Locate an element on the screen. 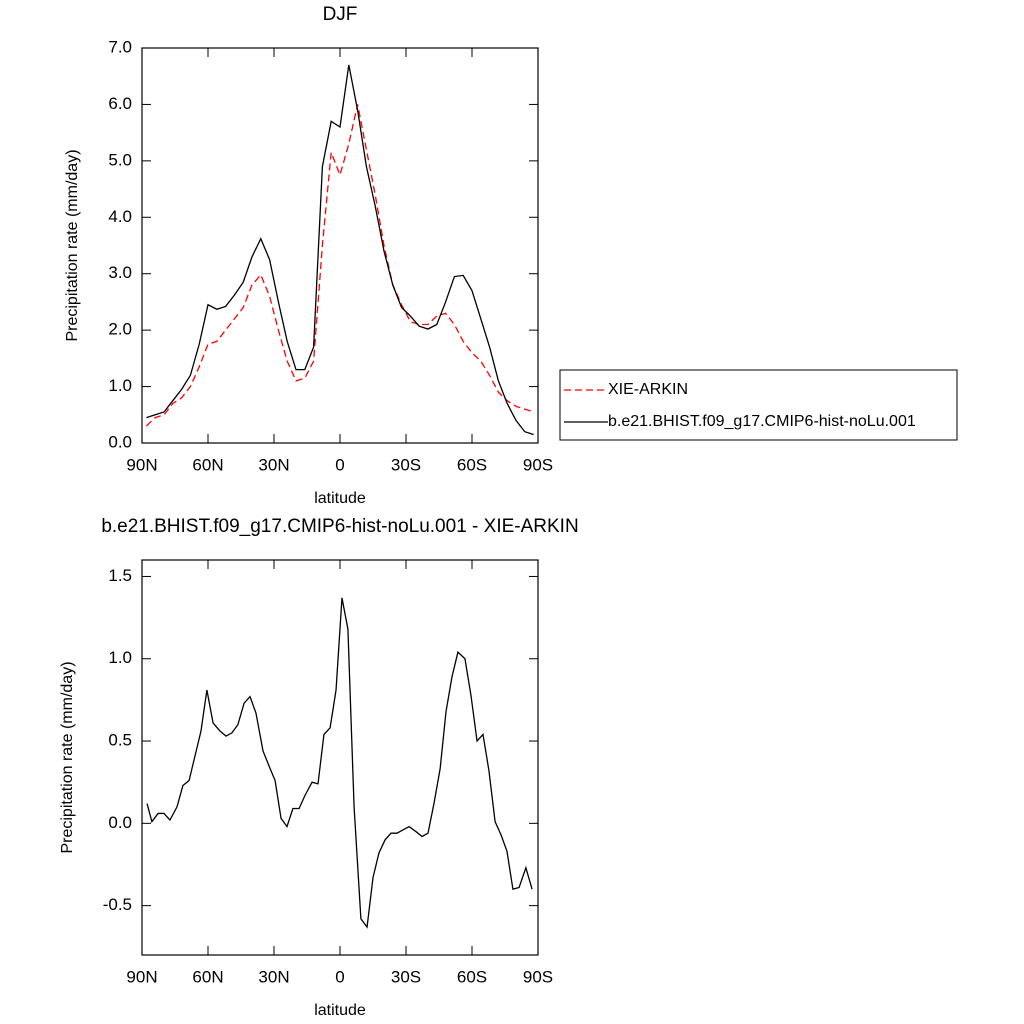 The image size is (1024, 1024). y-tick-label: 1.5 is located at coordinates (120, 575).